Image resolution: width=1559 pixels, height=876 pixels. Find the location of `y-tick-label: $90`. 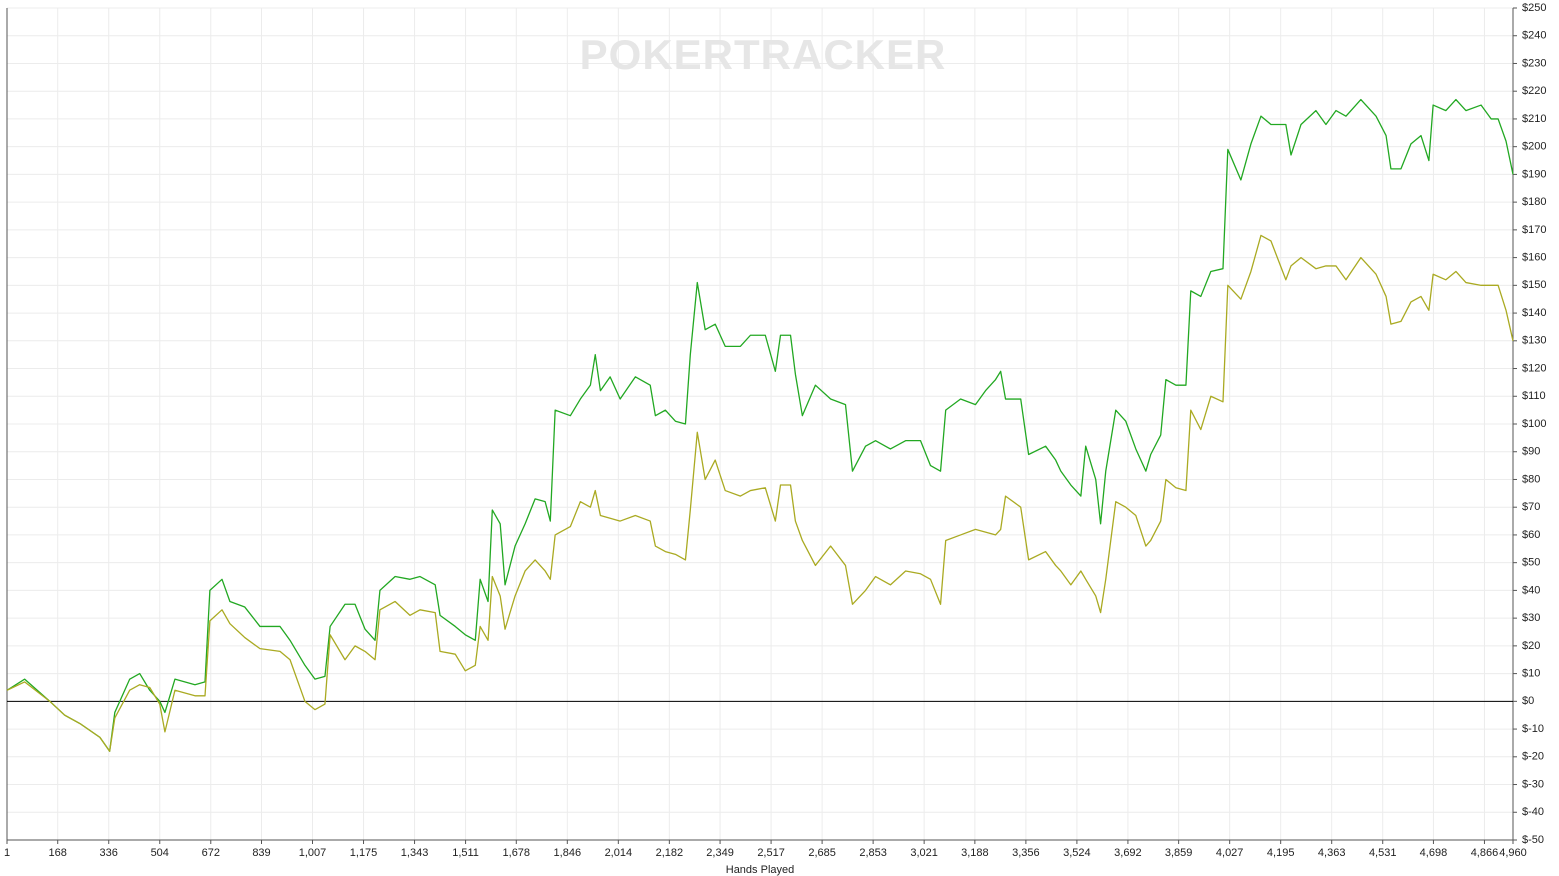

y-tick-label: $90 is located at coordinates (1531, 452).